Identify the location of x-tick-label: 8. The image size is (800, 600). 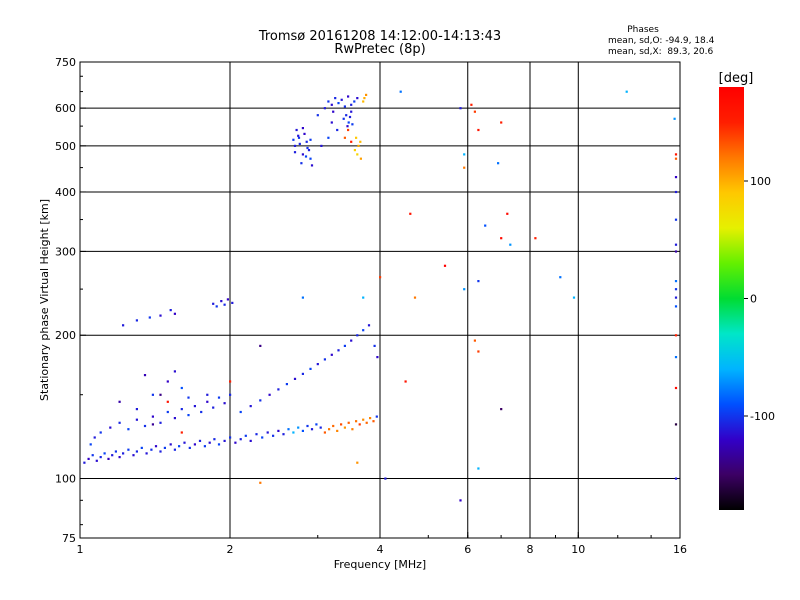
(530, 549).